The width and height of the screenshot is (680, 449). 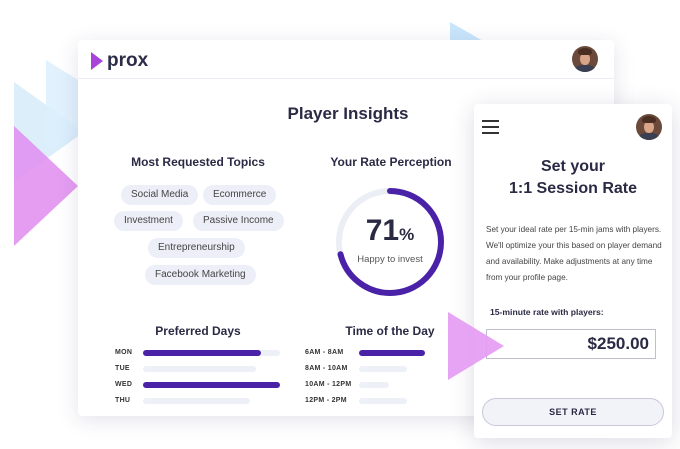 I want to click on bar-label: 12PM - 2PM, so click(x=326, y=400).